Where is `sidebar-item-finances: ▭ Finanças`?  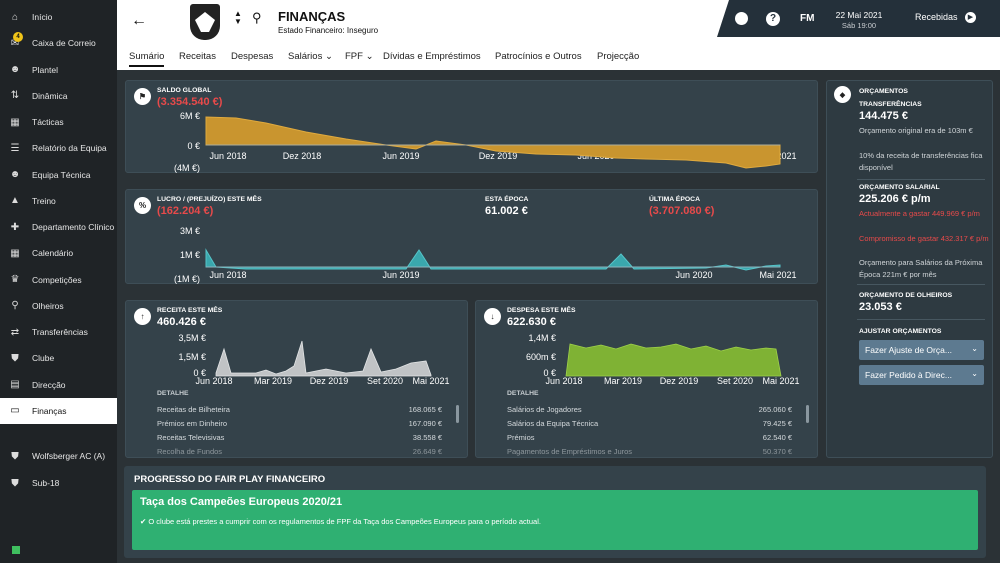
sidebar-item-finances: ▭ Finanças is located at coordinates (58, 410).